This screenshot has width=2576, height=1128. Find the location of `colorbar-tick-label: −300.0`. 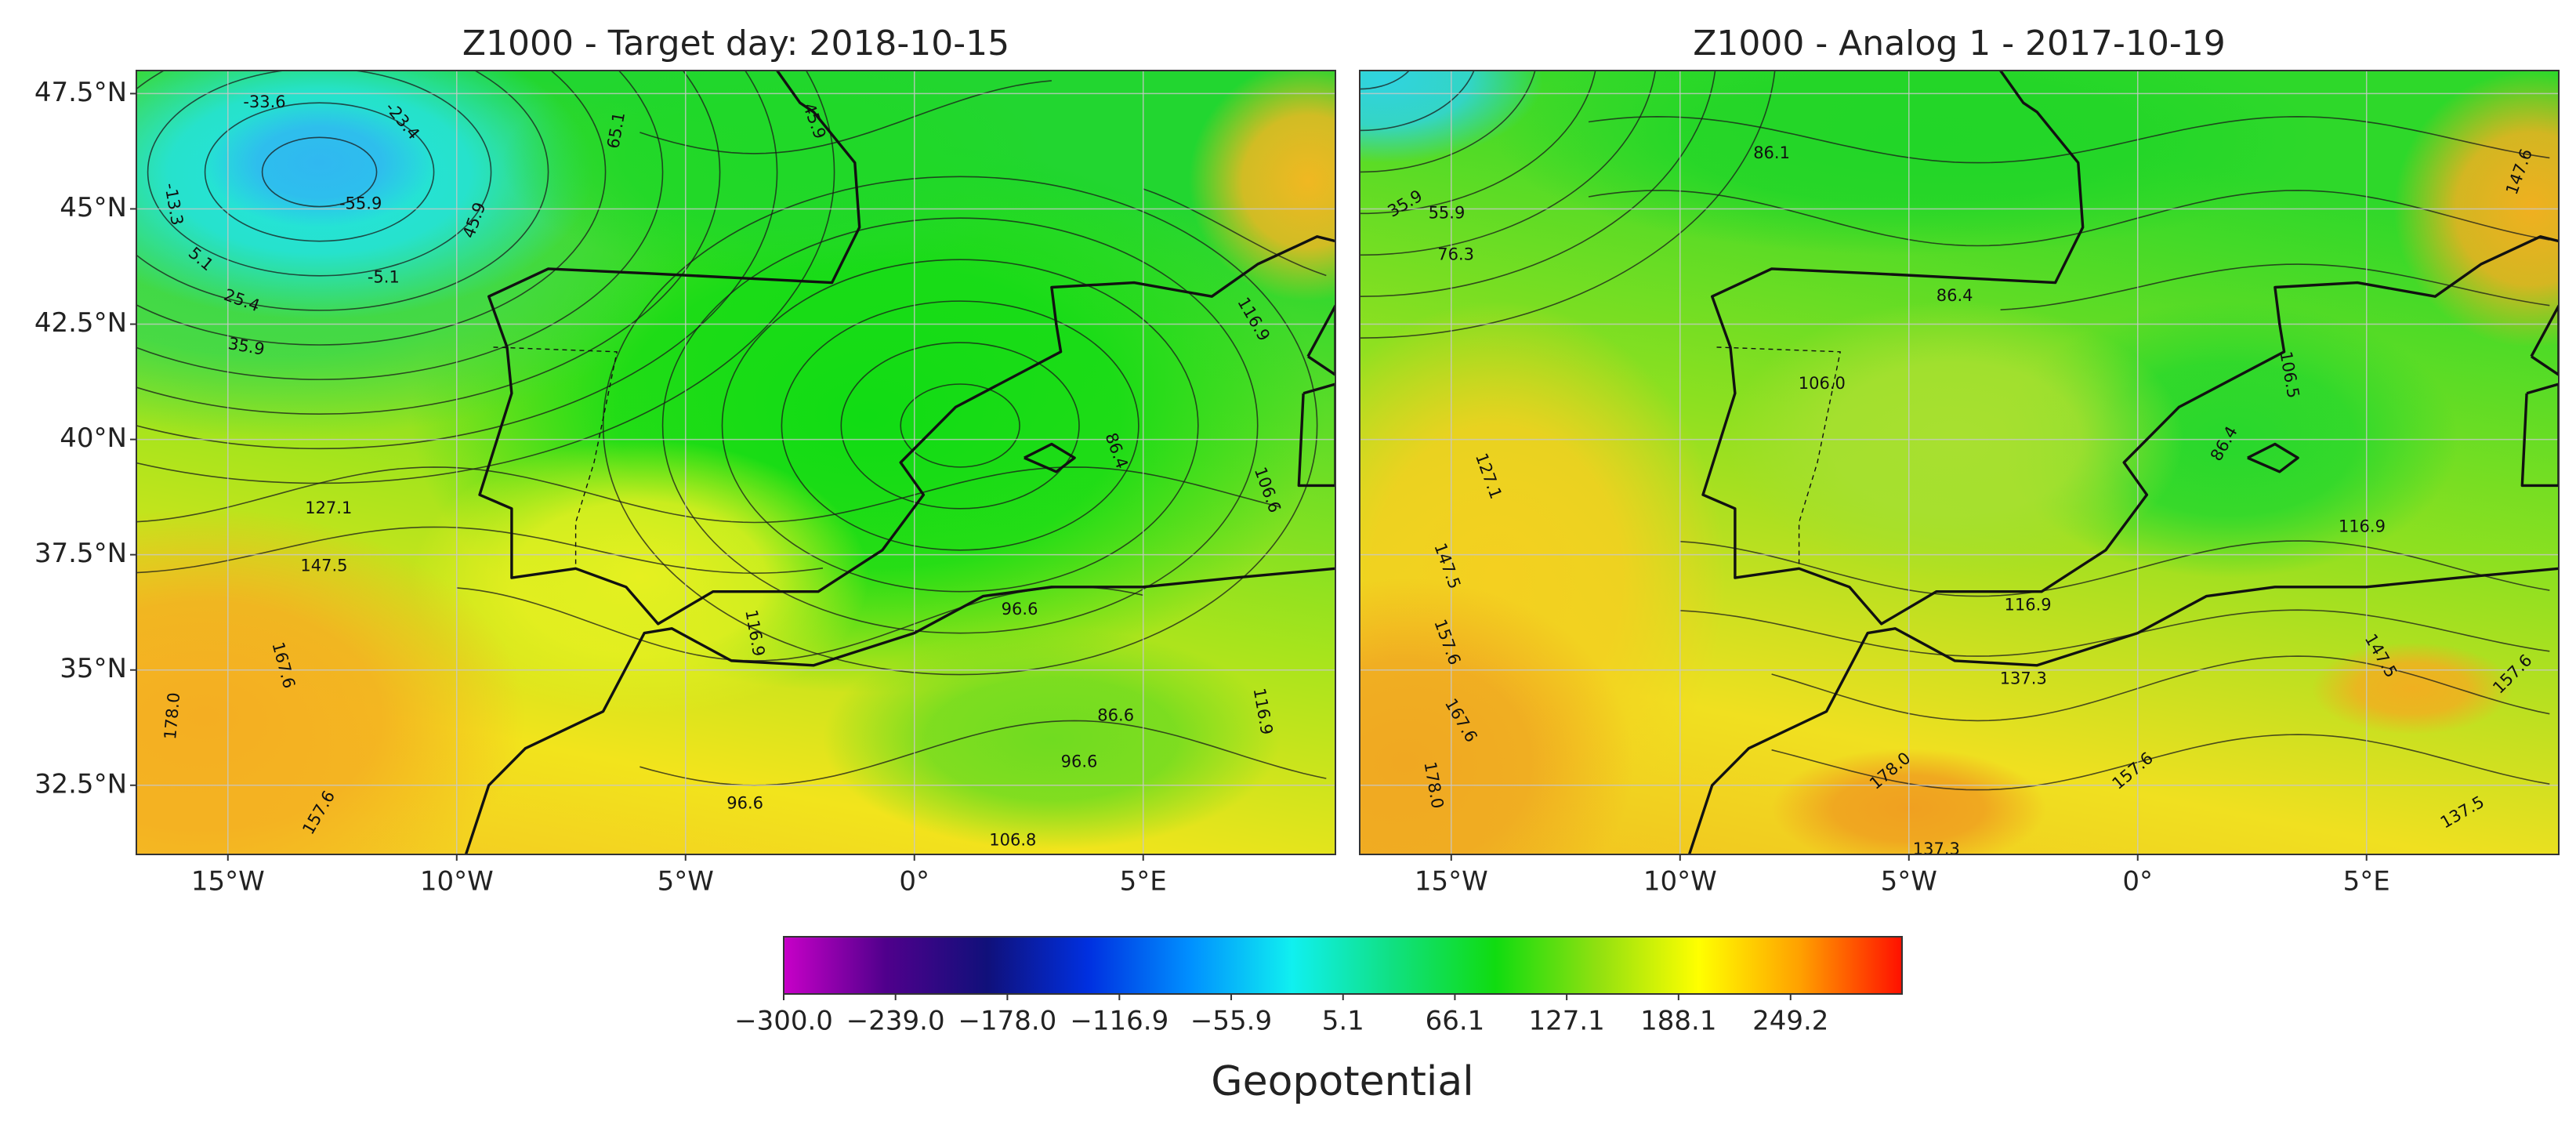

colorbar-tick-label: −300.0 is located at coordinates (783, 1022).